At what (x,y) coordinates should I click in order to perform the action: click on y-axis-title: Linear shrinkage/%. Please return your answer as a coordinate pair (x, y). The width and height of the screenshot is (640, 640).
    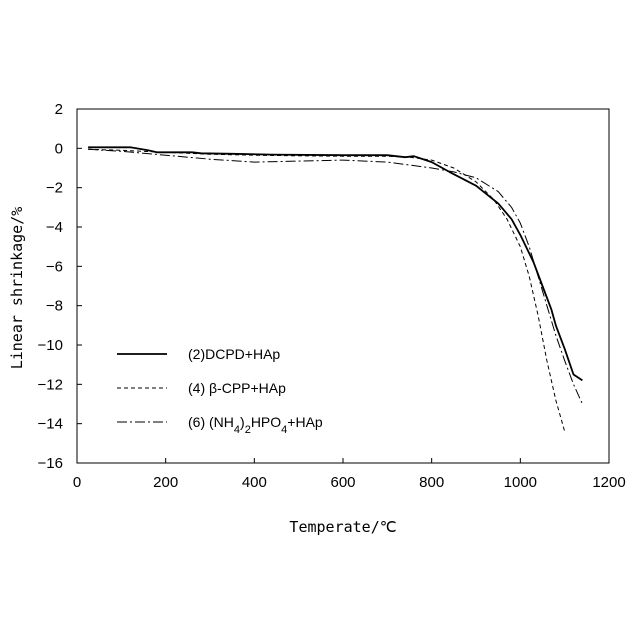
    Looking at the image, I should click on (17, 288).